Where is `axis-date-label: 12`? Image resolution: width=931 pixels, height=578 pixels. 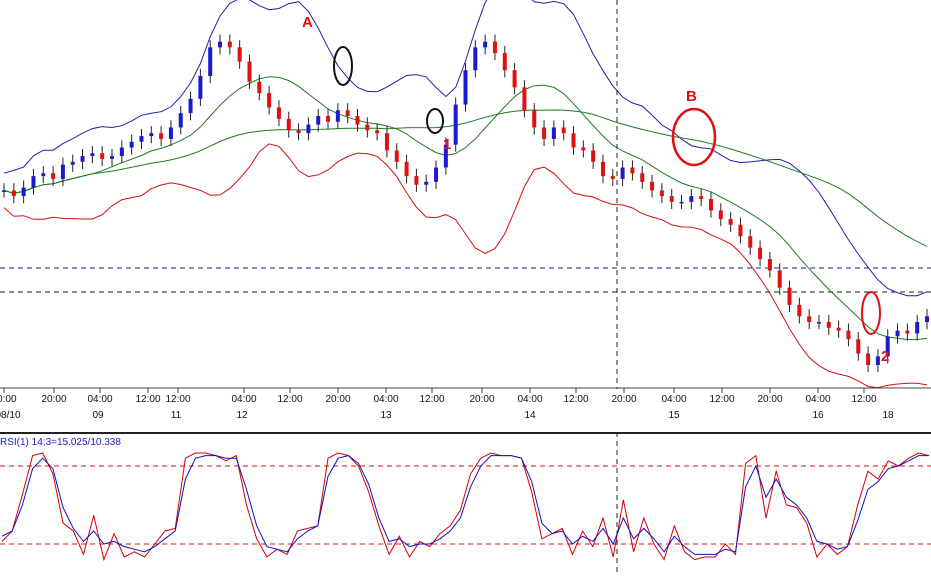
axis-date-label: 12 is located at coordinates (242, 415).